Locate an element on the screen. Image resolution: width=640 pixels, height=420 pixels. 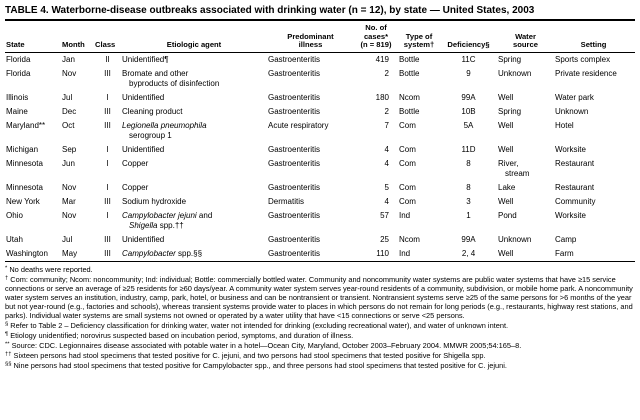
header-type-of-system: Type of system† is located at coordinates (419, 36).